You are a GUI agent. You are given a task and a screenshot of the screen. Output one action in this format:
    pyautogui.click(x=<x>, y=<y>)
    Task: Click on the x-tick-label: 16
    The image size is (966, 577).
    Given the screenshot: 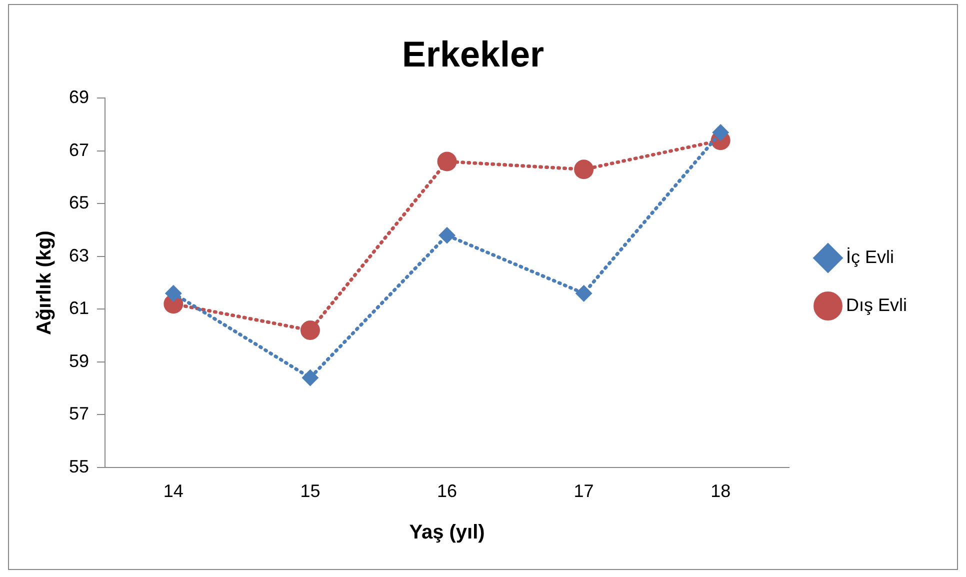 What is the action you would take?
    pyautogui.click(x=447, y=491)
    